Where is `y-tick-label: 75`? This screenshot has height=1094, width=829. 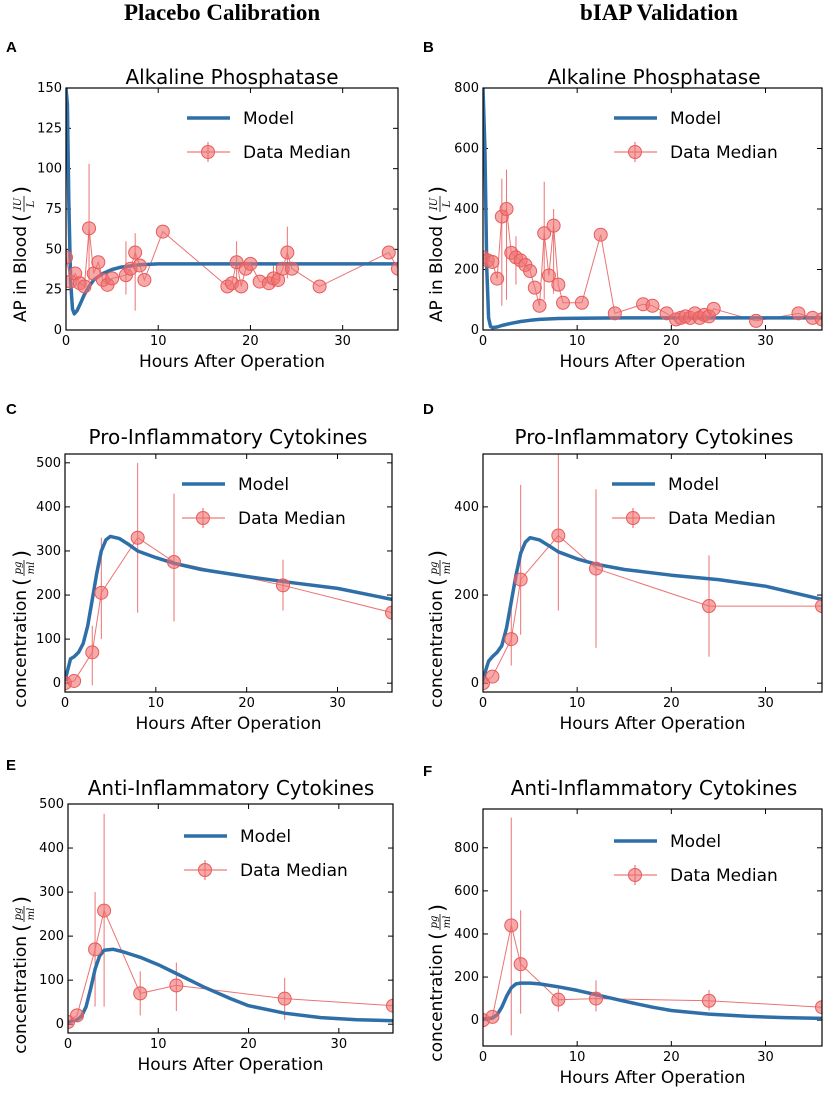 y-tick-label: 75 is located at coordinates (53, 209).